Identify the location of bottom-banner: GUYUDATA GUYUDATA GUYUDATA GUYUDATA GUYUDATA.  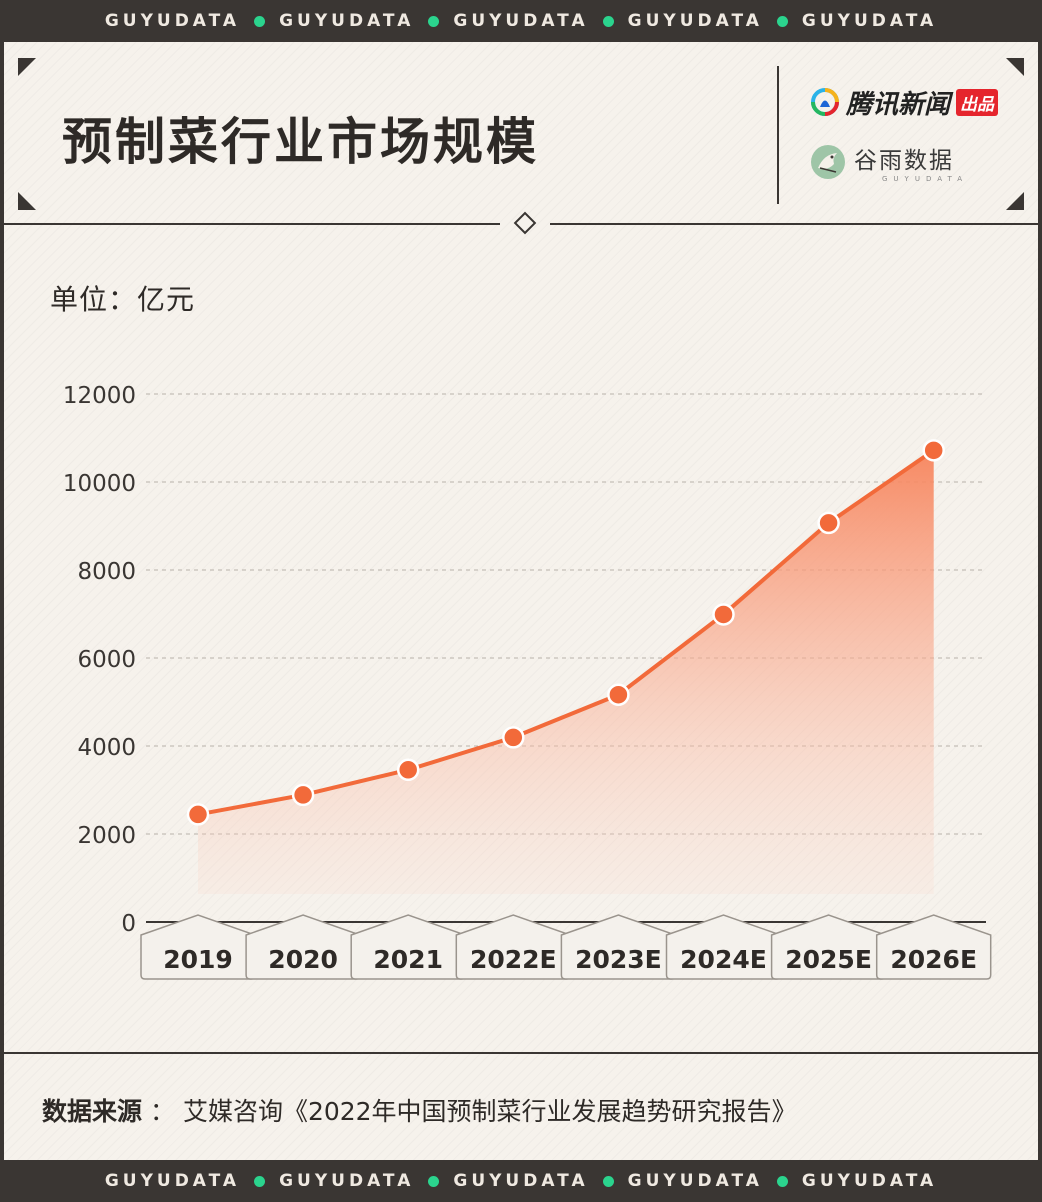
(521, 1181).